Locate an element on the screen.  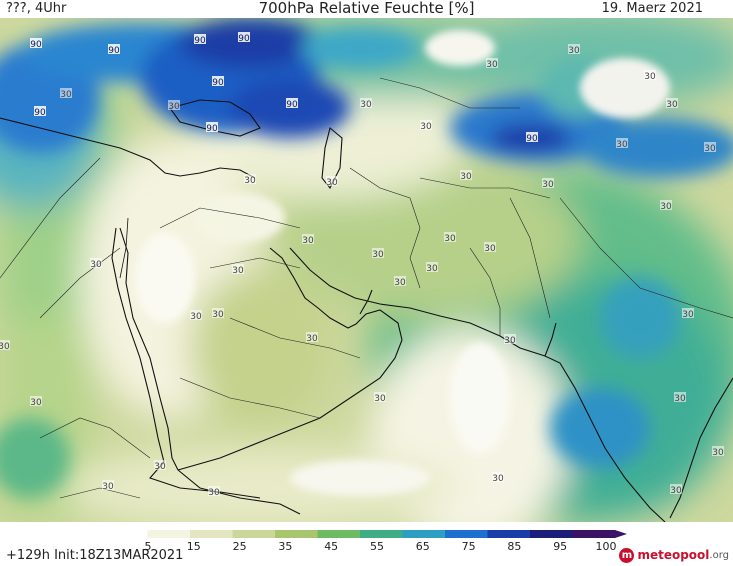
map-title: 700hPa Relative Feuchte [%] is located at coordinates (366, 8).